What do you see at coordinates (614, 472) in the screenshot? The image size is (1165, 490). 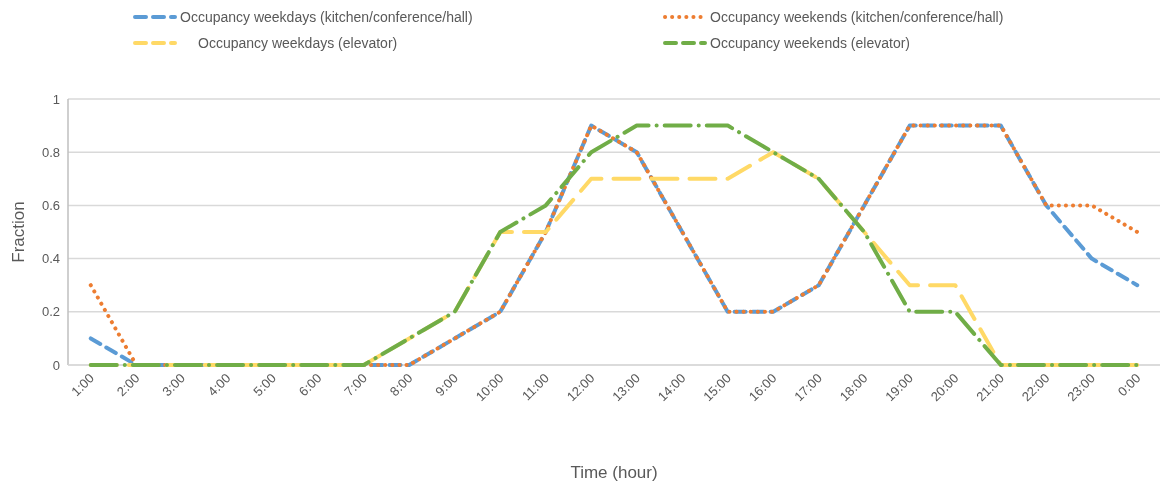 I see `x-axis-title: Time (hour)` at bounding box center [614, 472].